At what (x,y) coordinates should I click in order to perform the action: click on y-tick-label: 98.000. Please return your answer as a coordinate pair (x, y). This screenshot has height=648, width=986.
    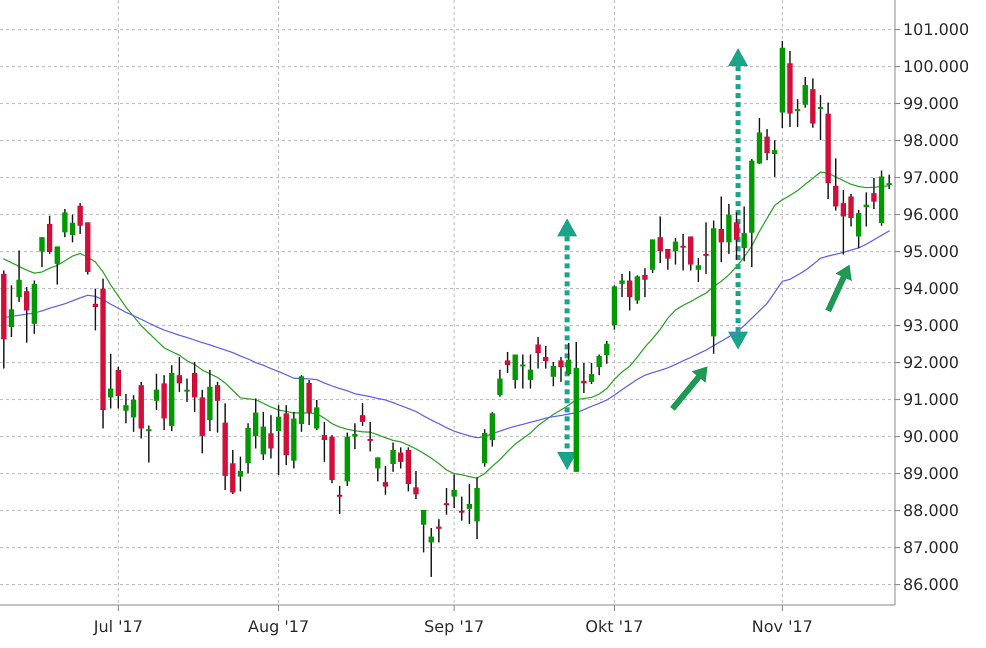
    Looking at the image, I should click on (931, 140).